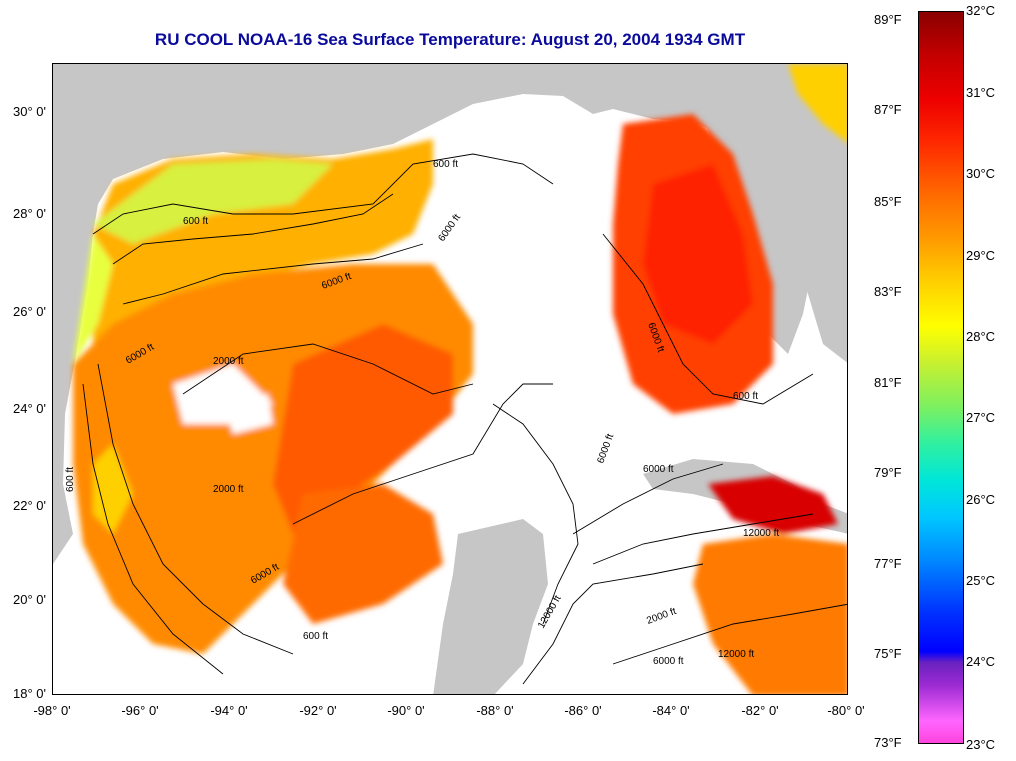 This screenshot has height=761, width=1016. I want to click on contour-label-600ft-florida: 600 ft, so click(745, 396).